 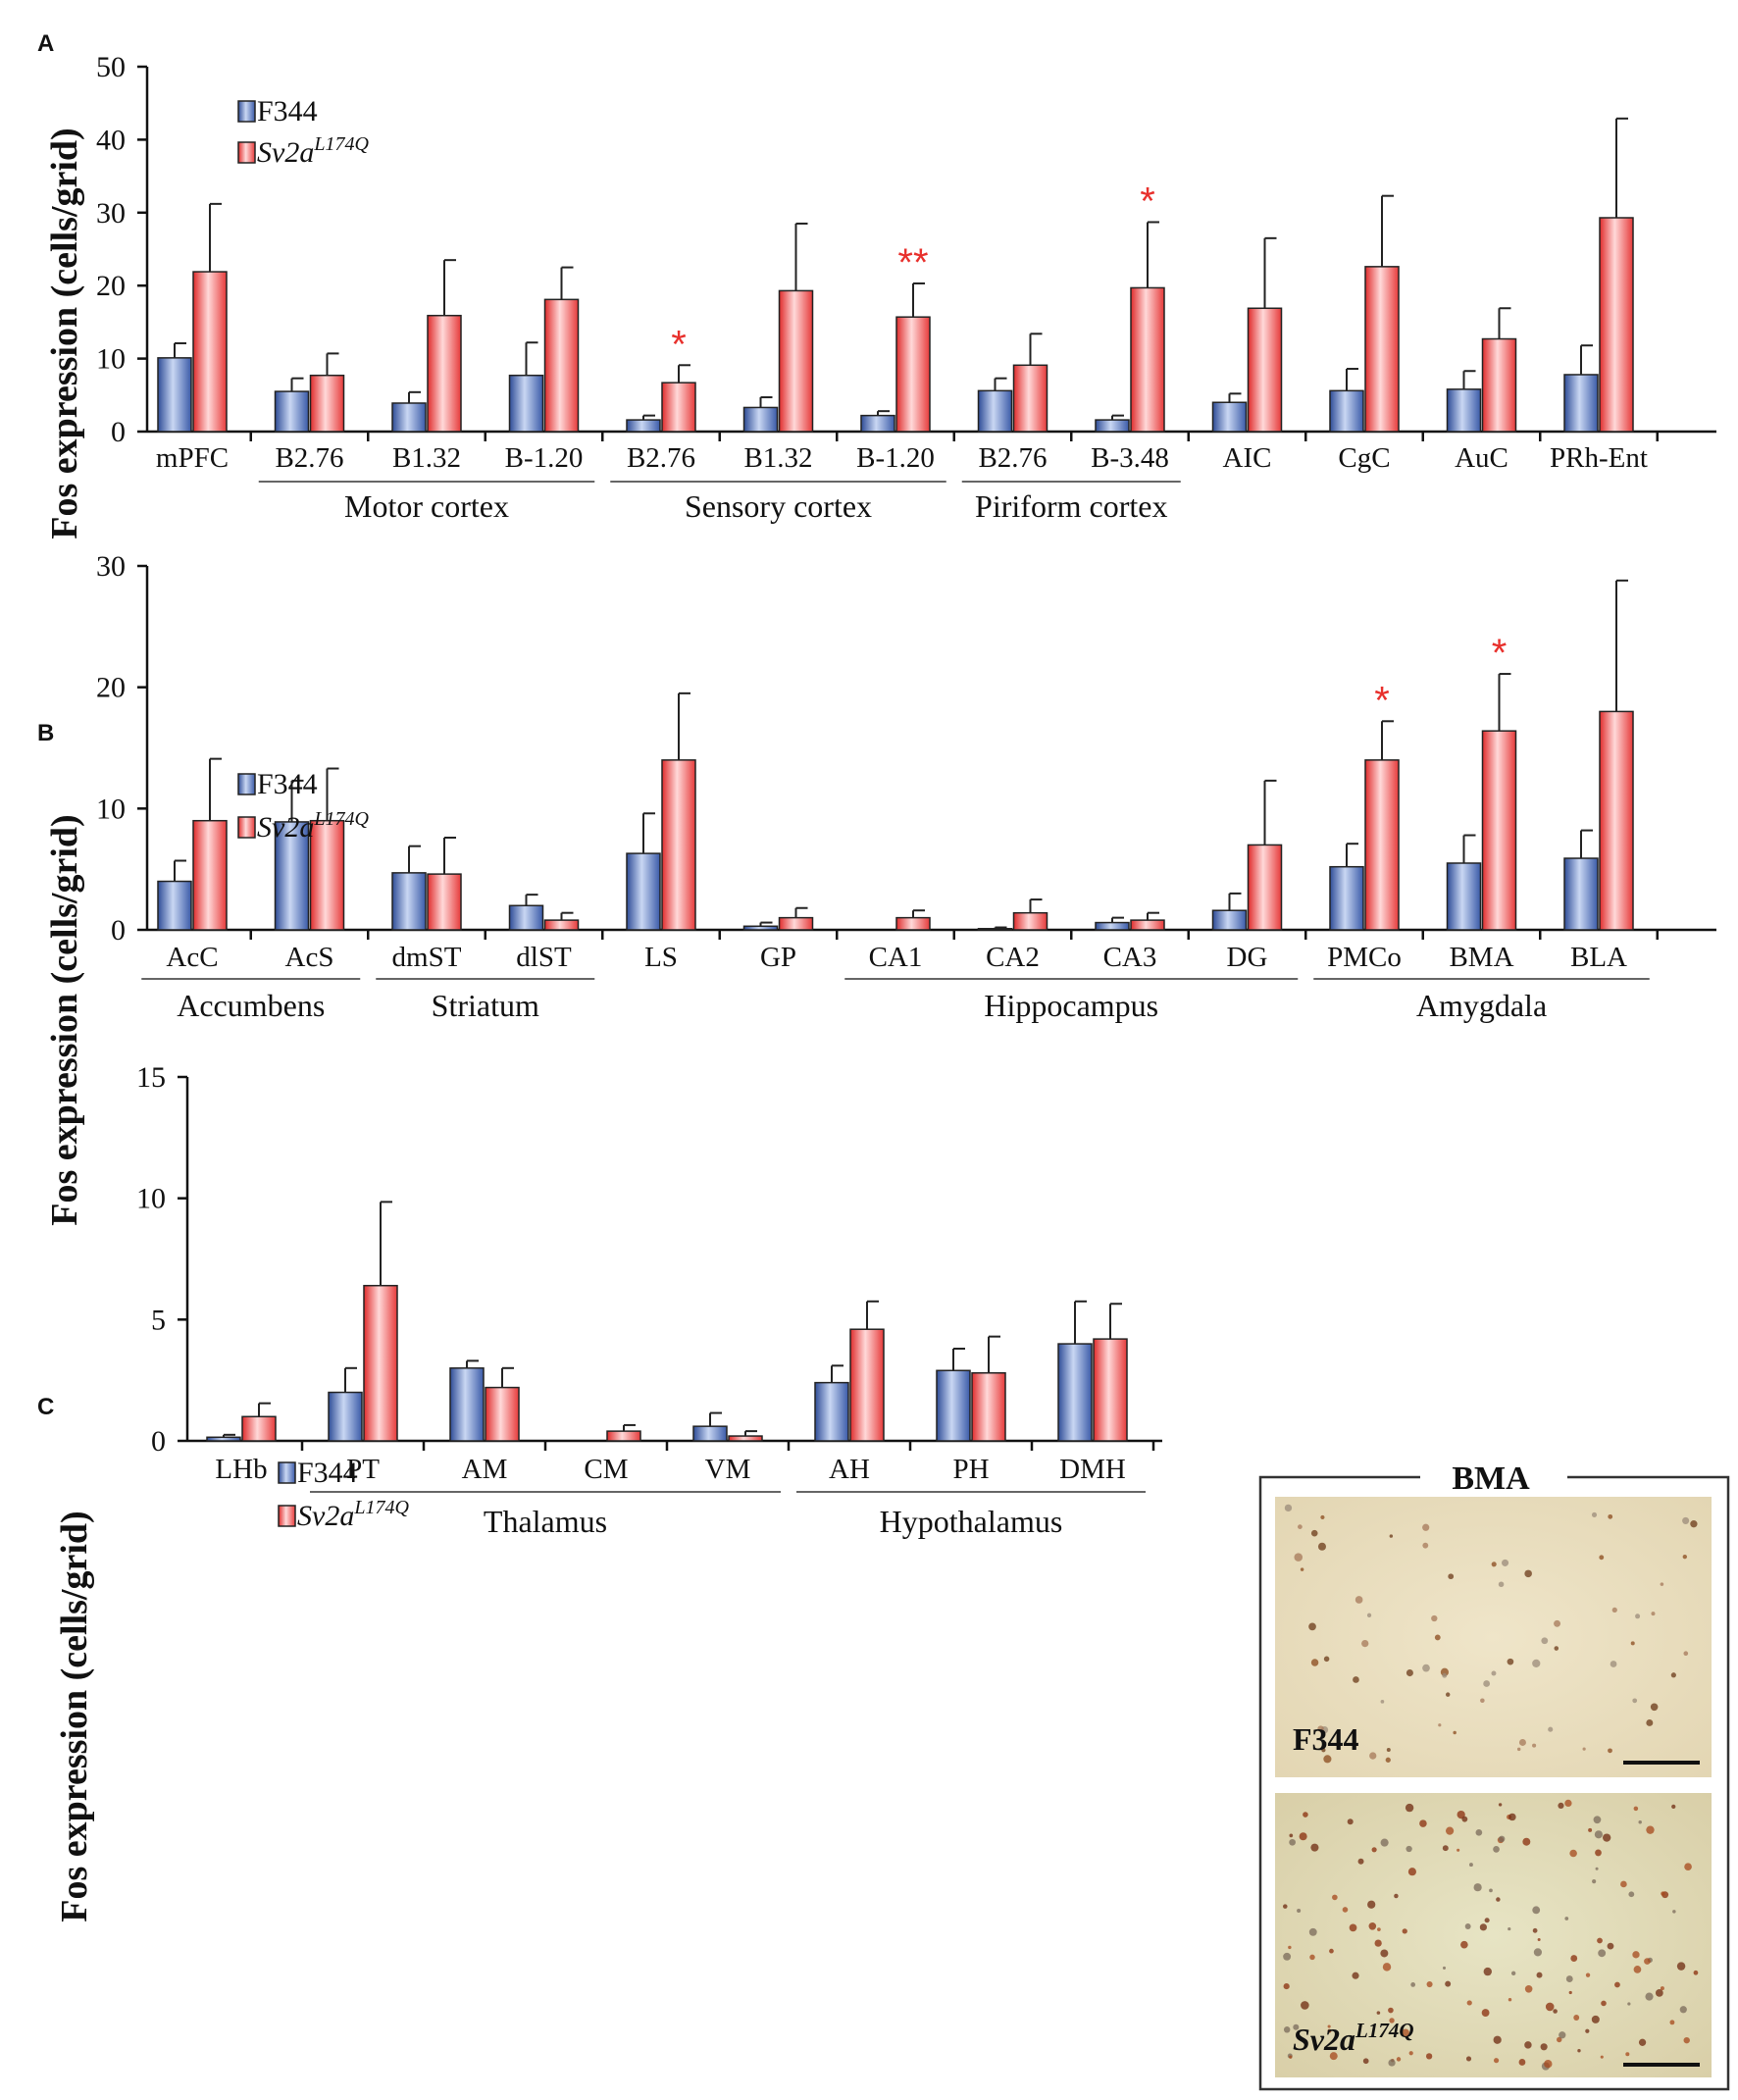 I want to click on group-label: Thalamus, so click(x=545, y=1522).